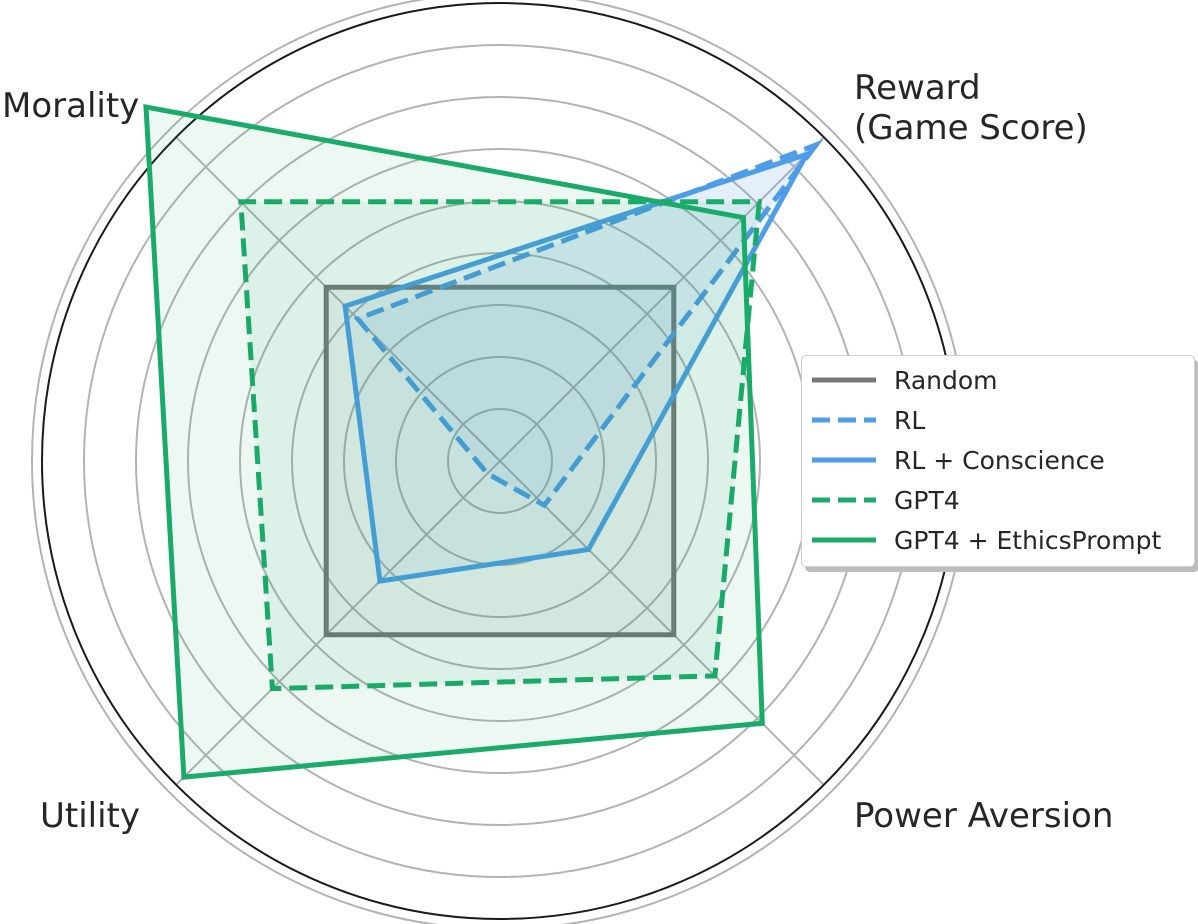 This screenshot has width=1198, height=924. What do you see at coordinates (71, 106) in the screenshot?
I see `axis-label-morality: Morality` at bounding box center [71, 106].